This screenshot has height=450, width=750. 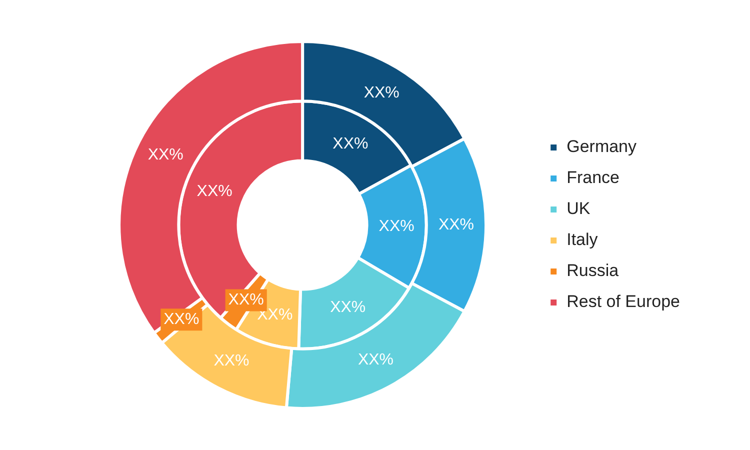 I want to click on legend-label: Italy, so click(x=582, y=240).